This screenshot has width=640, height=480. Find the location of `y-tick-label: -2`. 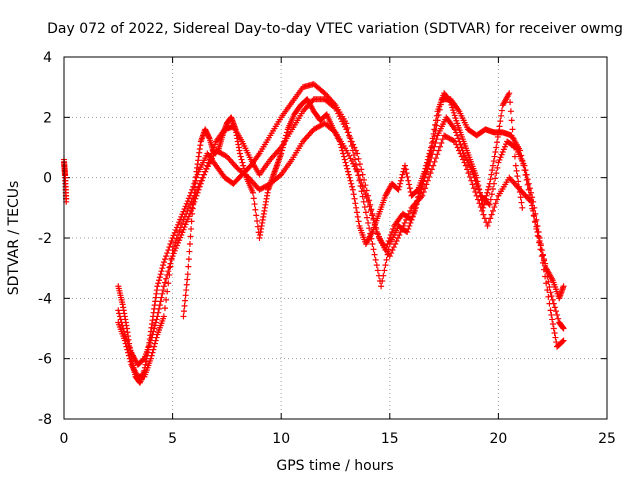

y-tick-label: -2 is located at coordinates (45, 239).